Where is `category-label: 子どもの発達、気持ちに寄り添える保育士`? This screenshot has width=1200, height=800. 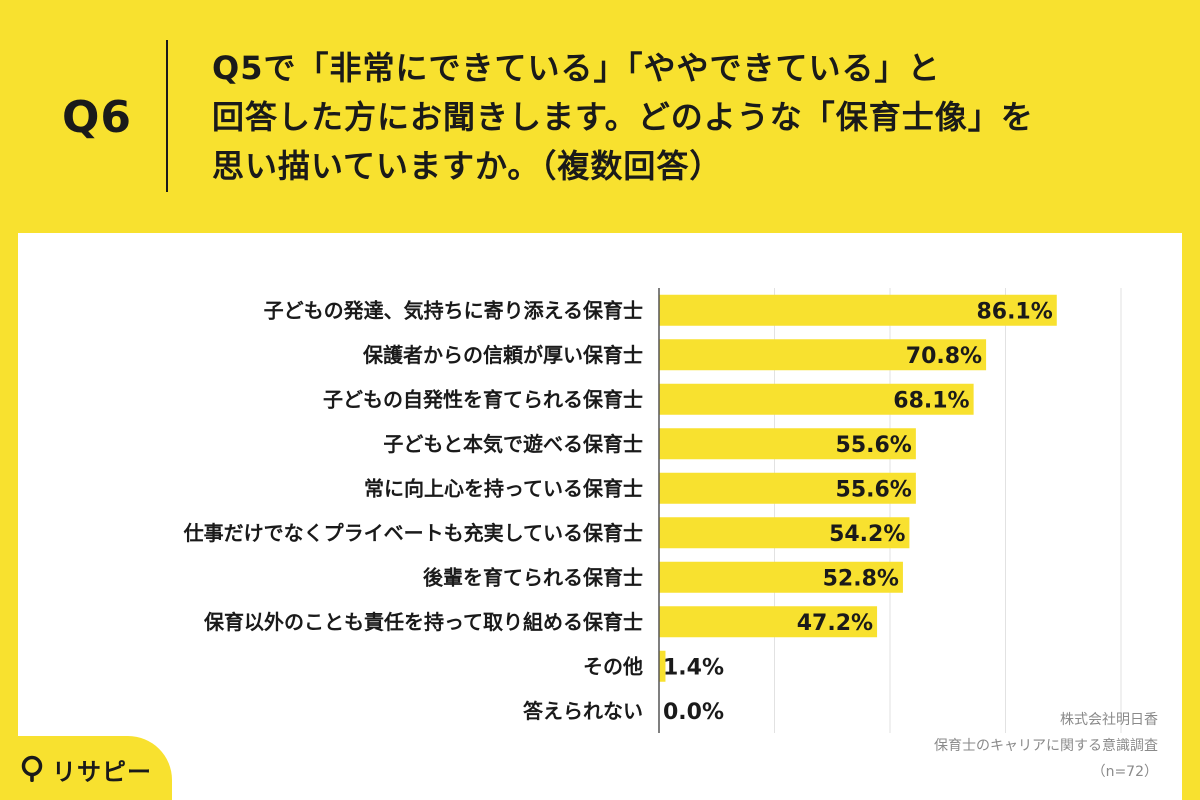
category-label: 子どもの発達、気持ちに寄り添える保育士 is located at coordinates (453, 310).